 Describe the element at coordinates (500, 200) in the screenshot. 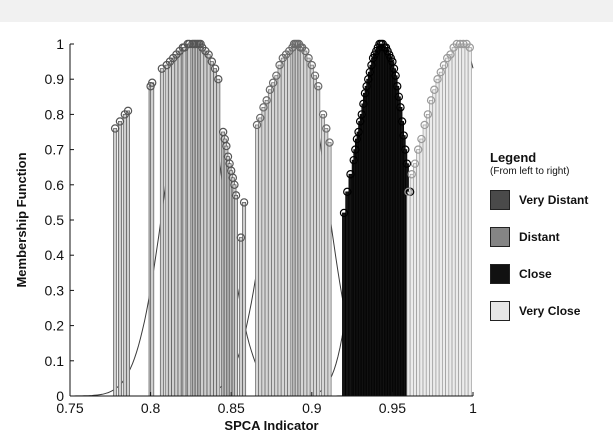

I see `legend-swatch-very-distant` at that location.